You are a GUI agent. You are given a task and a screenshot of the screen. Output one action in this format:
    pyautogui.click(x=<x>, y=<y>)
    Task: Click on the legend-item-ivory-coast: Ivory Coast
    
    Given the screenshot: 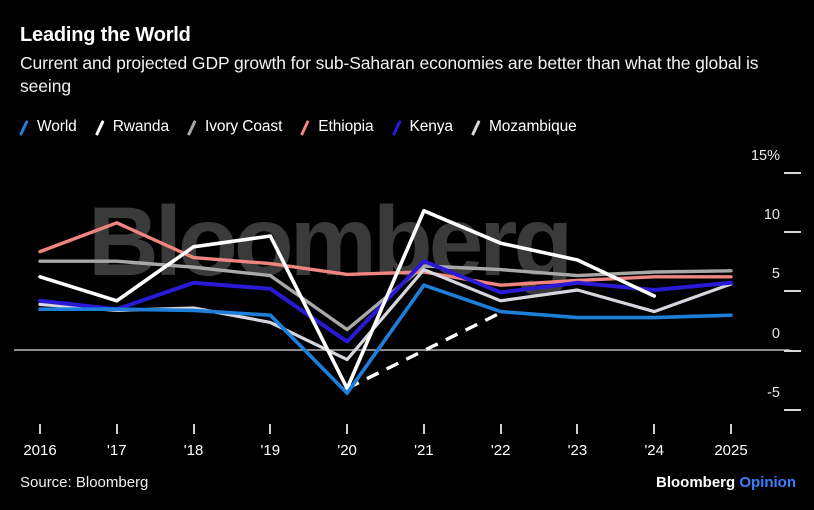 What is the action you would take?
    pyautogui.click(x=234, y=127)
    